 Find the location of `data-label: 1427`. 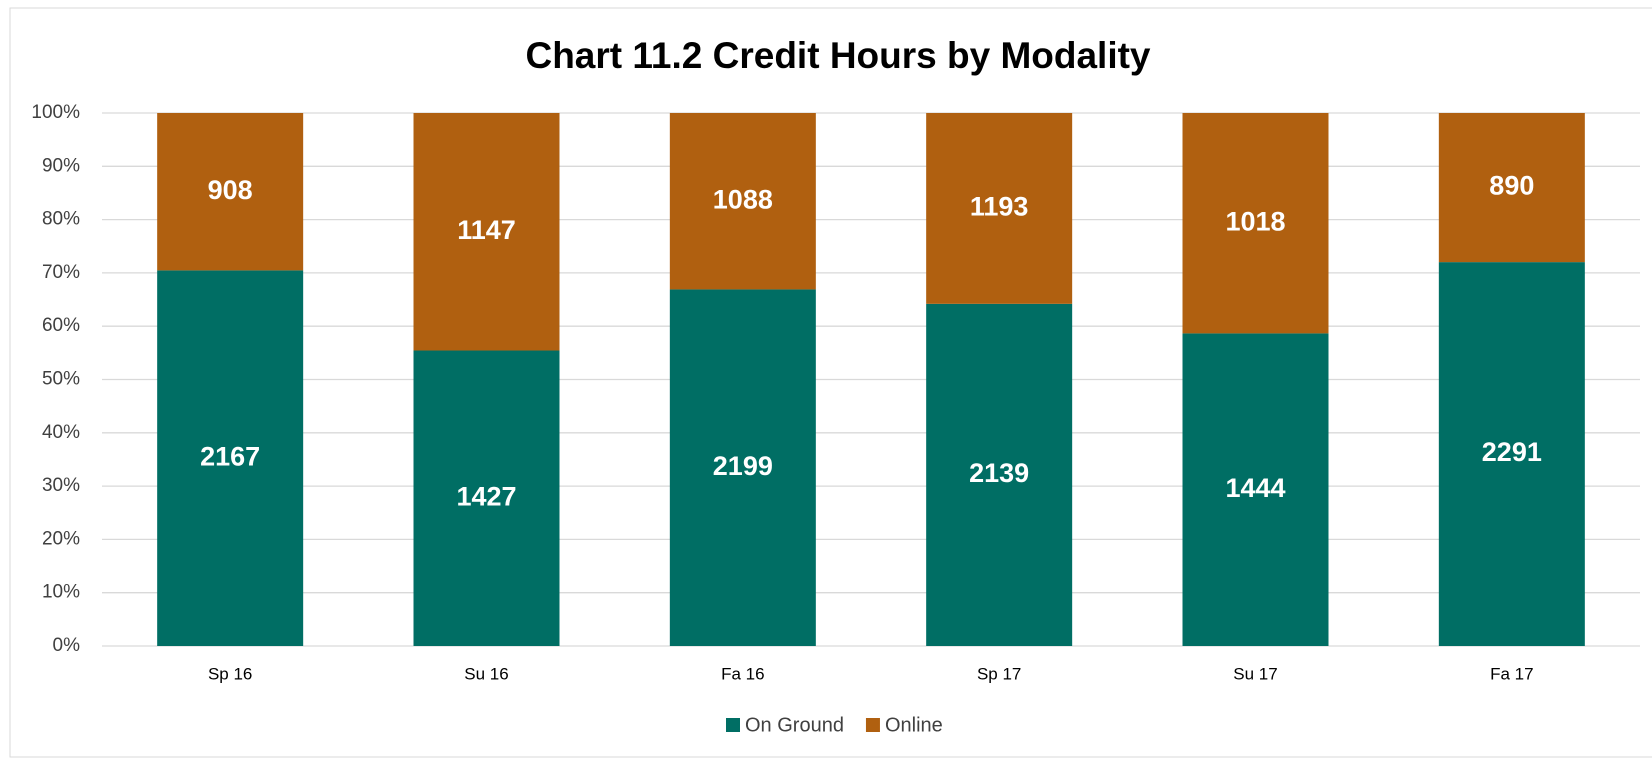

data-label: 1427 is located at coordinates (486, 496).